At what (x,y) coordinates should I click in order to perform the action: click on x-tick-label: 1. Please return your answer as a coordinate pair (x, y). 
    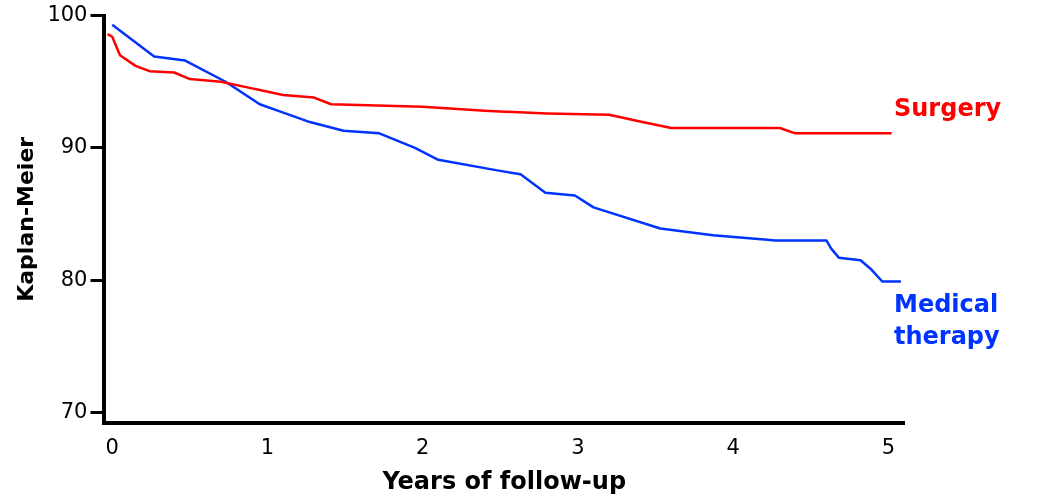
    Looking at the image, I should click on (267, 447).